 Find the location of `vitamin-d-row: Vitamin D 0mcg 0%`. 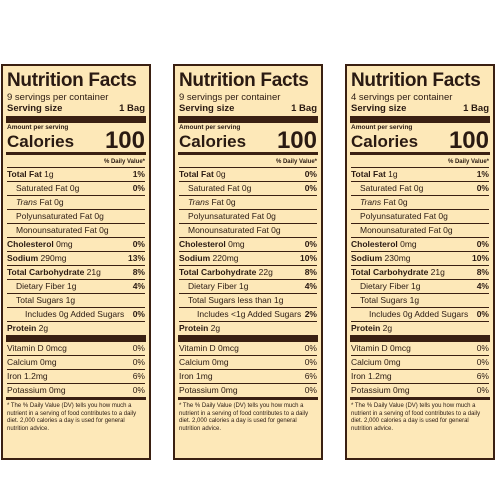

vitamin-d-row: Vitamin D 0mcg 0% is located at coordinates (76, 349).